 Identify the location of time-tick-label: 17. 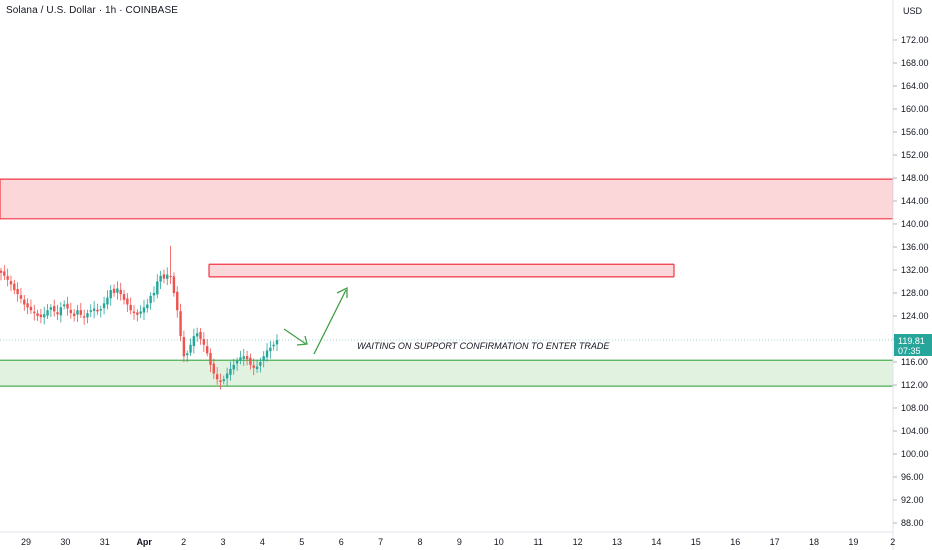
(775, 542).